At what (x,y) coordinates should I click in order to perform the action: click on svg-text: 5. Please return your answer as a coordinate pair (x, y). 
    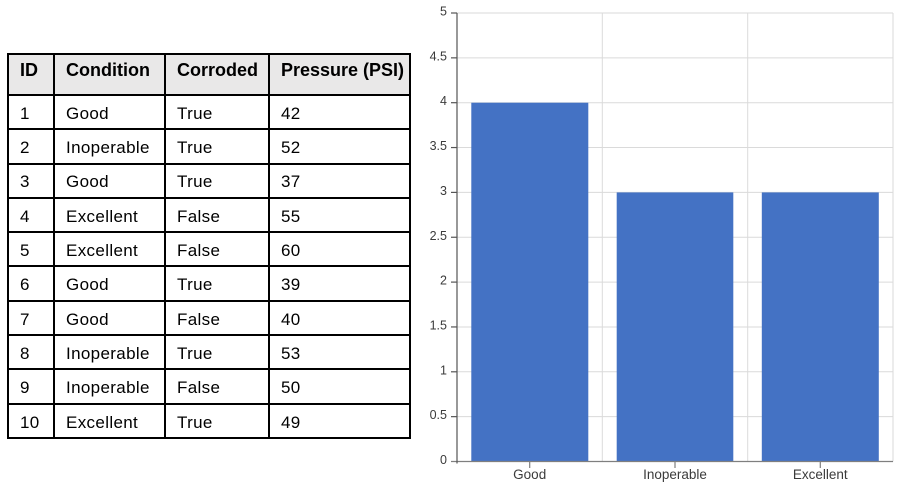
    Looking at the image, I should click on (443, 12).